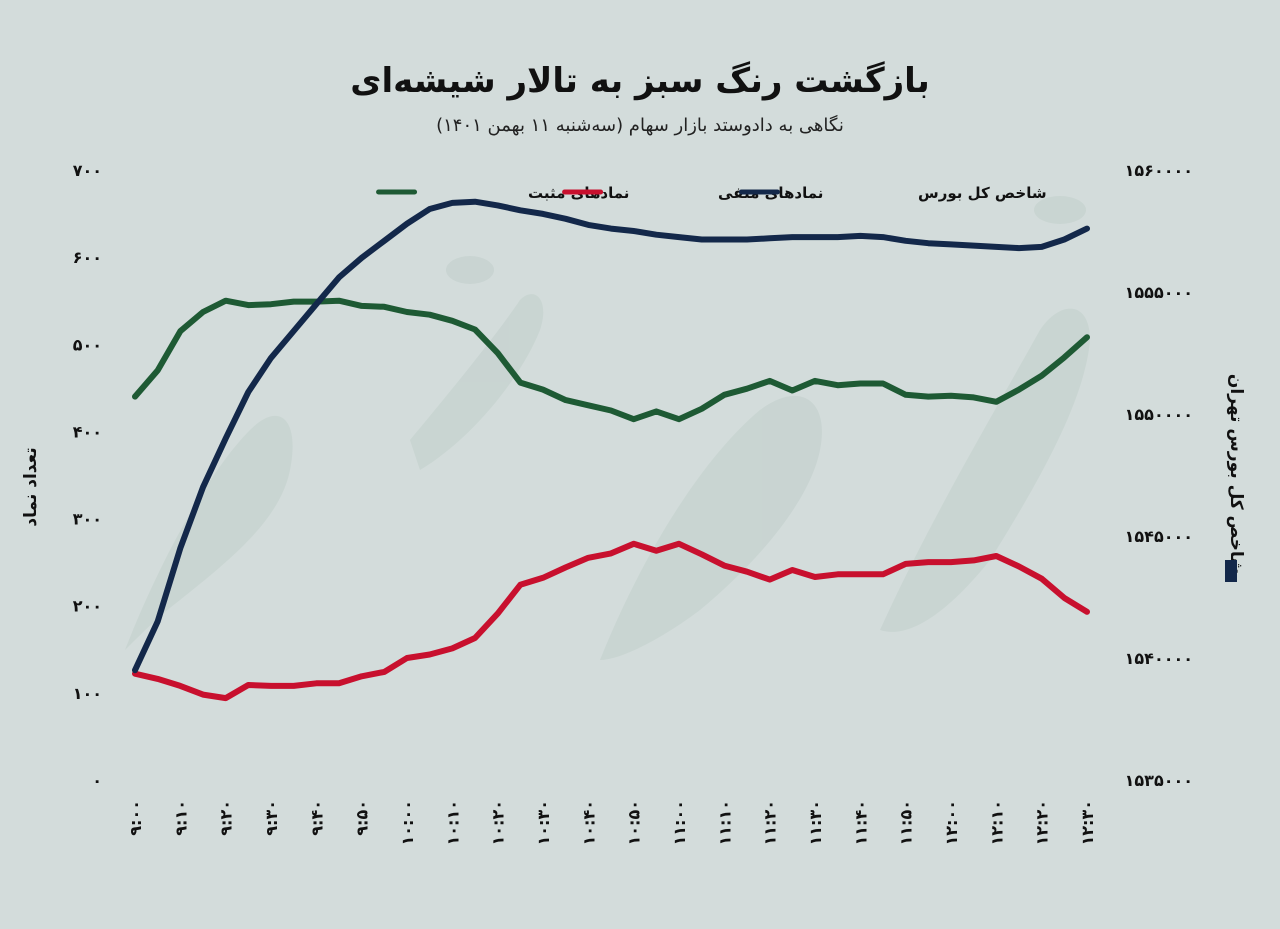 This screenshot has height=929, width=1280. I want to click on x-tick-label: ۱۰:۴۰, so click(588, 822).